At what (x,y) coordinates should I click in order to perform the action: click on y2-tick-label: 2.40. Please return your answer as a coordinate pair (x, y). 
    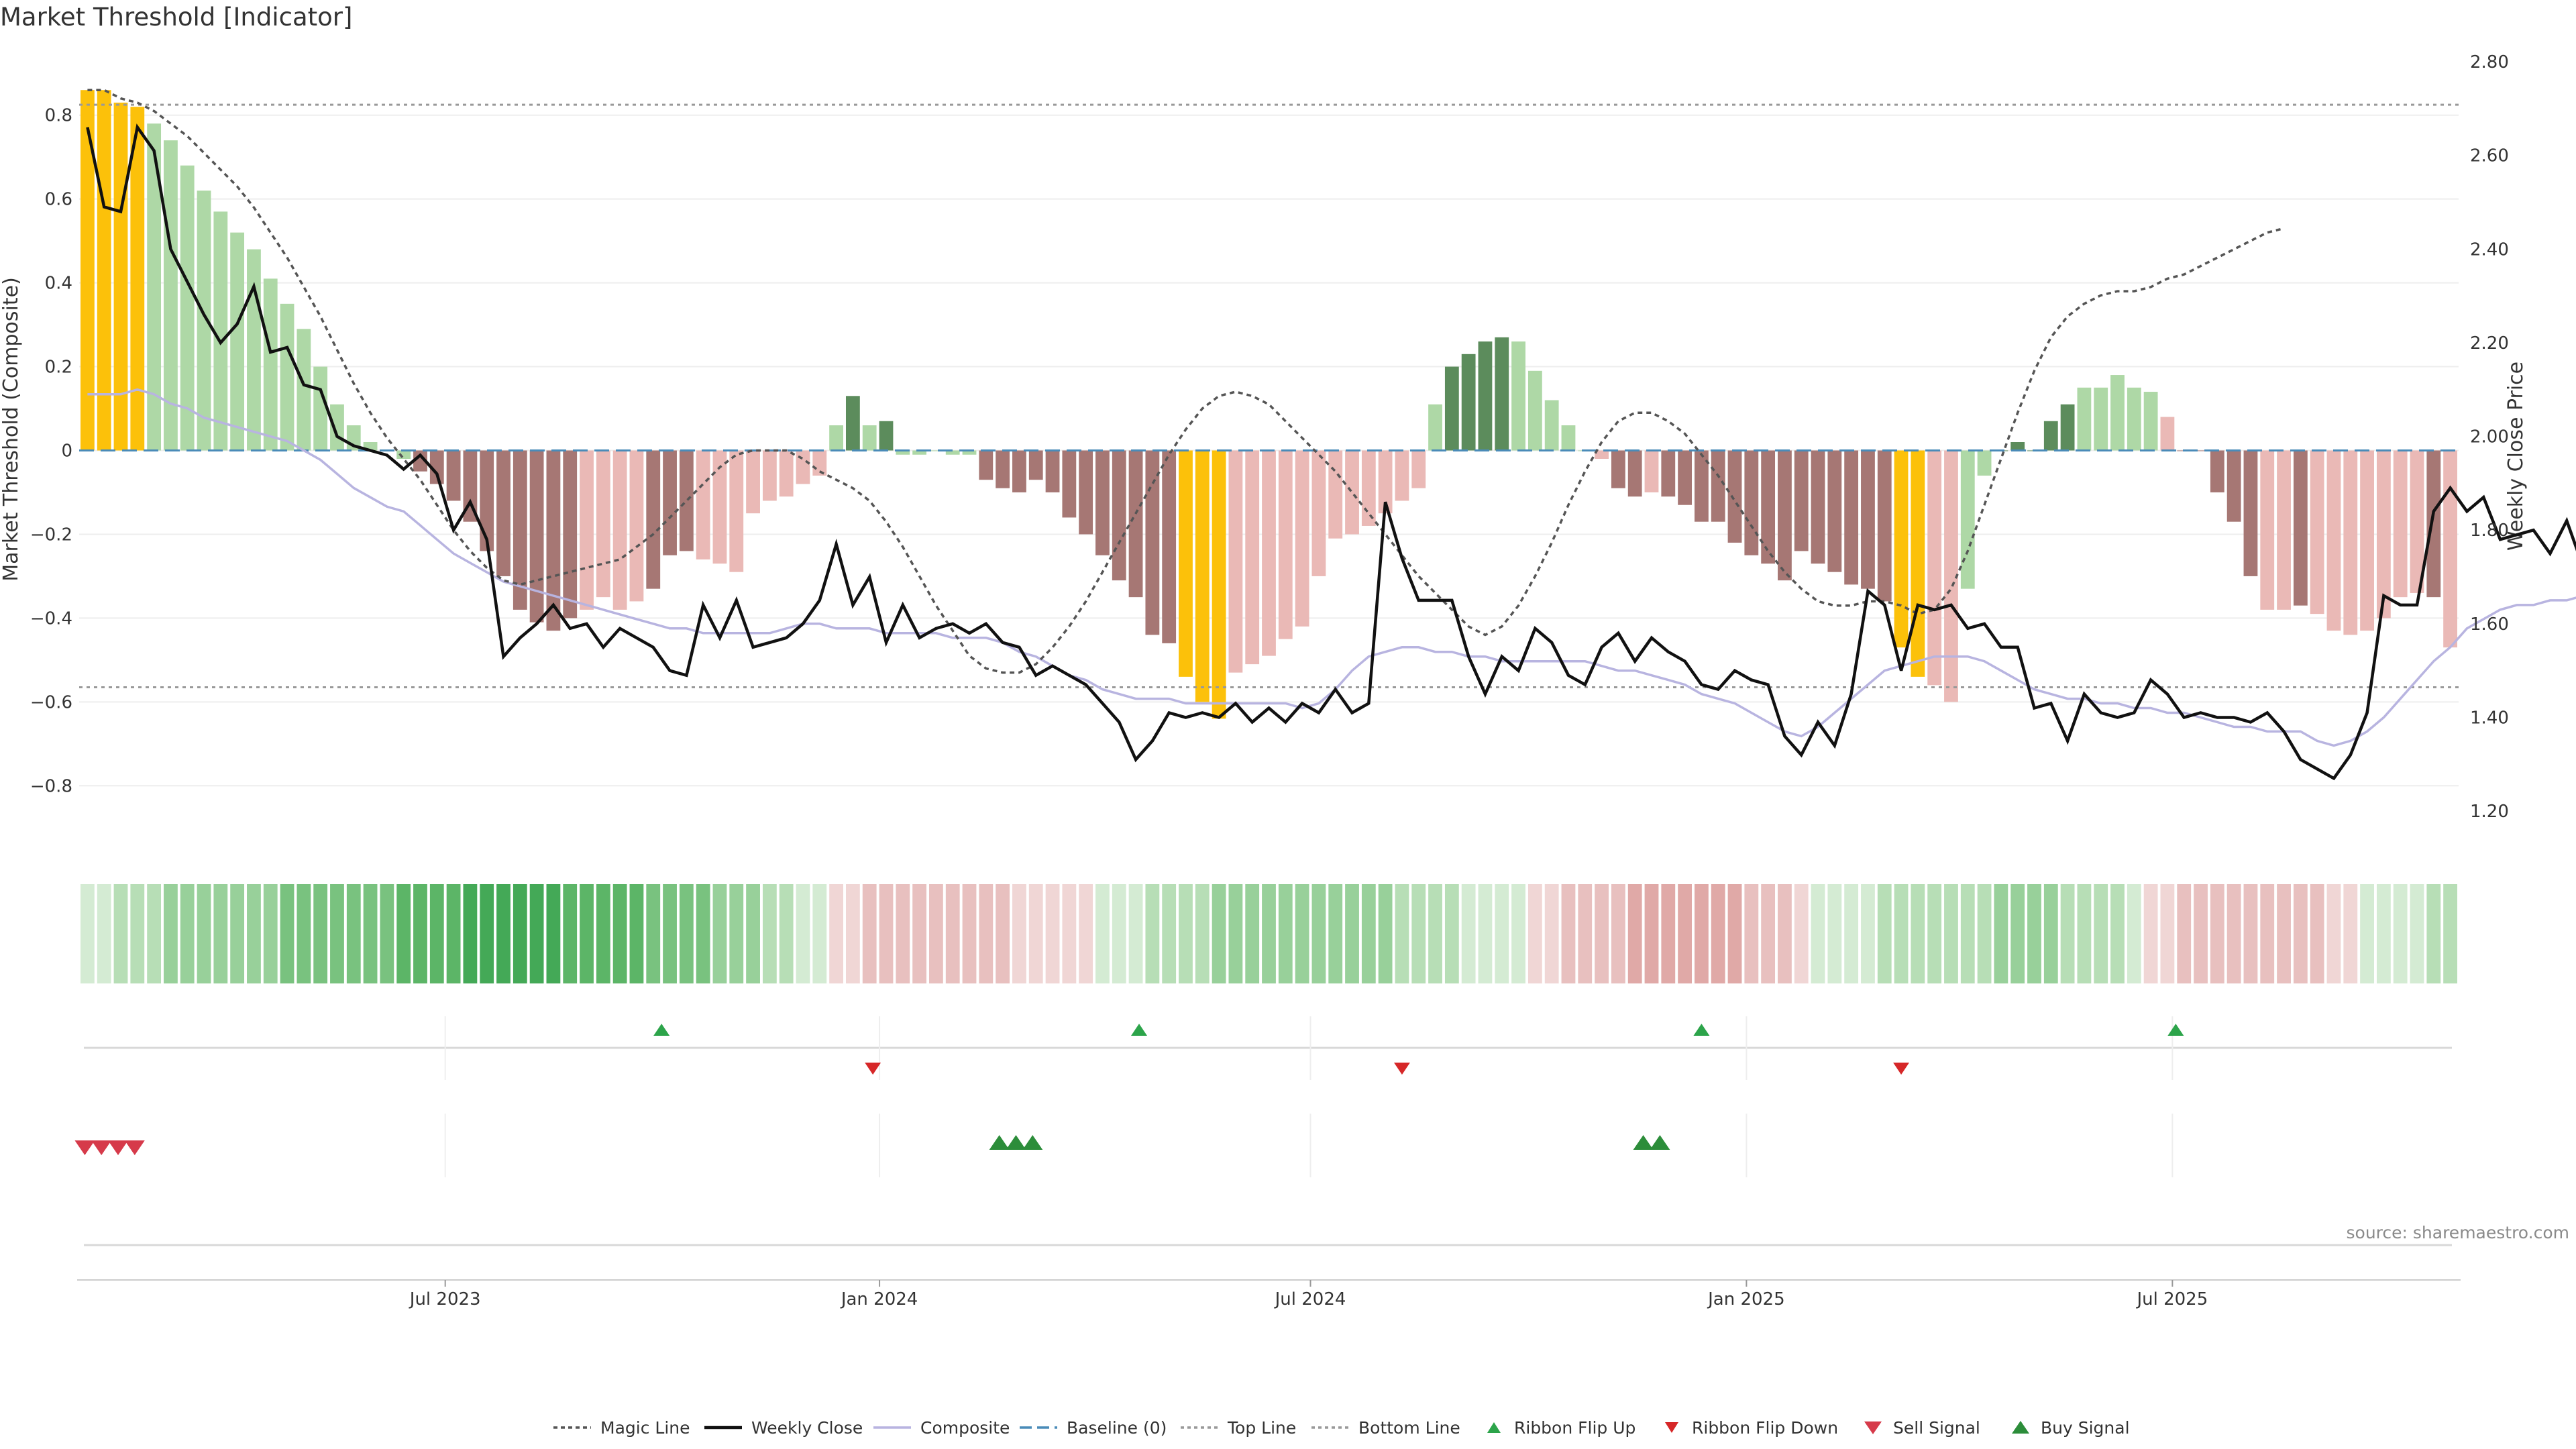
    Looking at the image, I should click on (2489, 249).